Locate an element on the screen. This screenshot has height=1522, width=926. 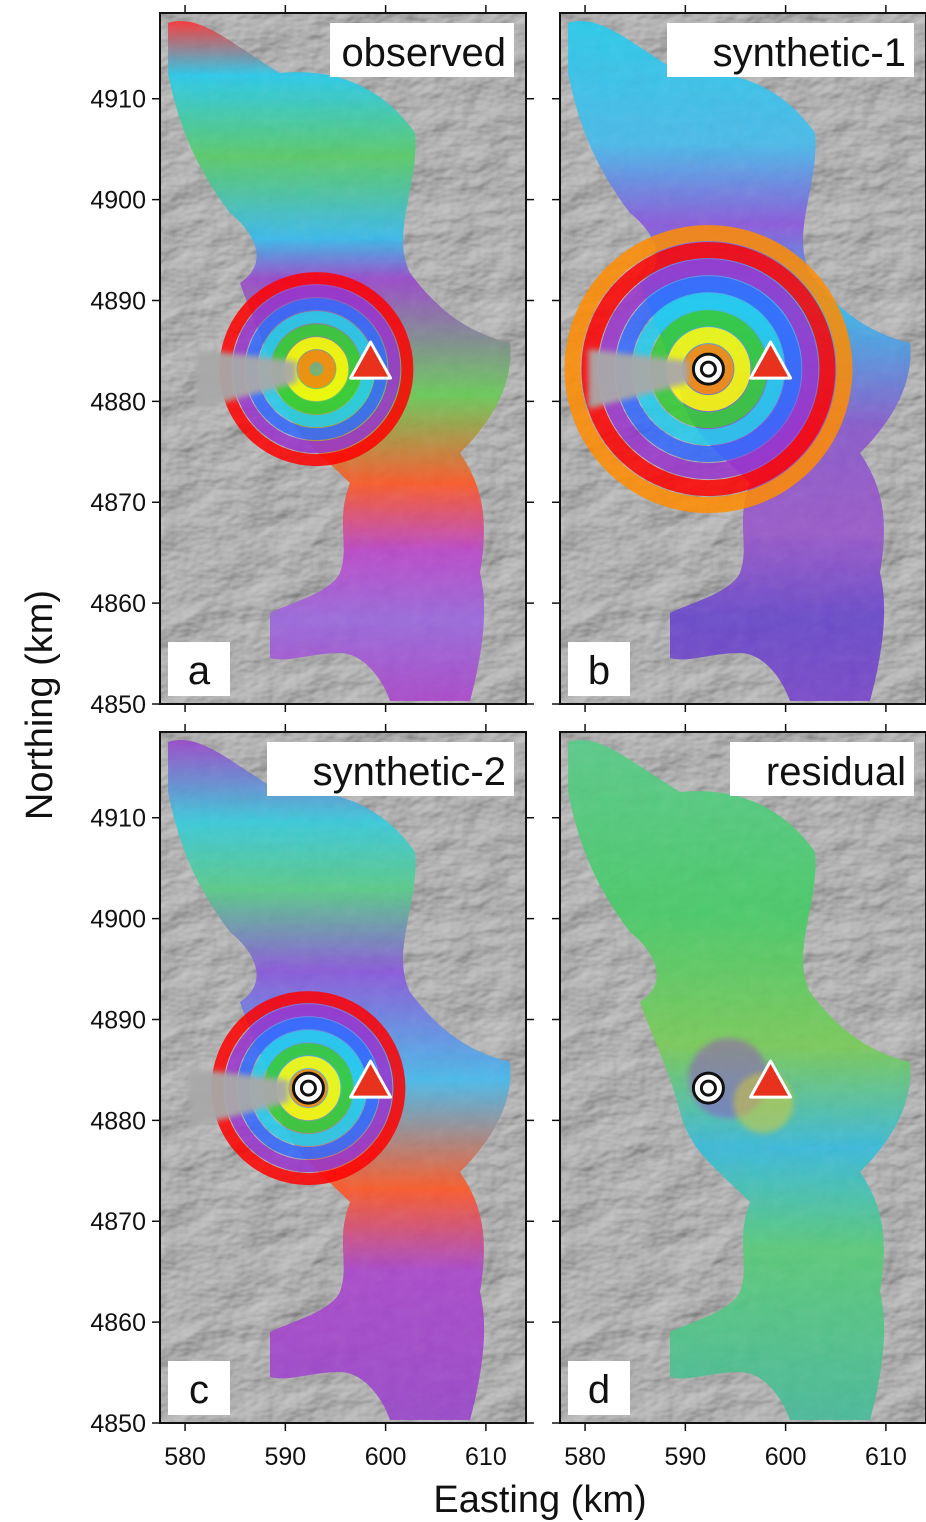
panel-title: observed is located at coordinates (422, 50).